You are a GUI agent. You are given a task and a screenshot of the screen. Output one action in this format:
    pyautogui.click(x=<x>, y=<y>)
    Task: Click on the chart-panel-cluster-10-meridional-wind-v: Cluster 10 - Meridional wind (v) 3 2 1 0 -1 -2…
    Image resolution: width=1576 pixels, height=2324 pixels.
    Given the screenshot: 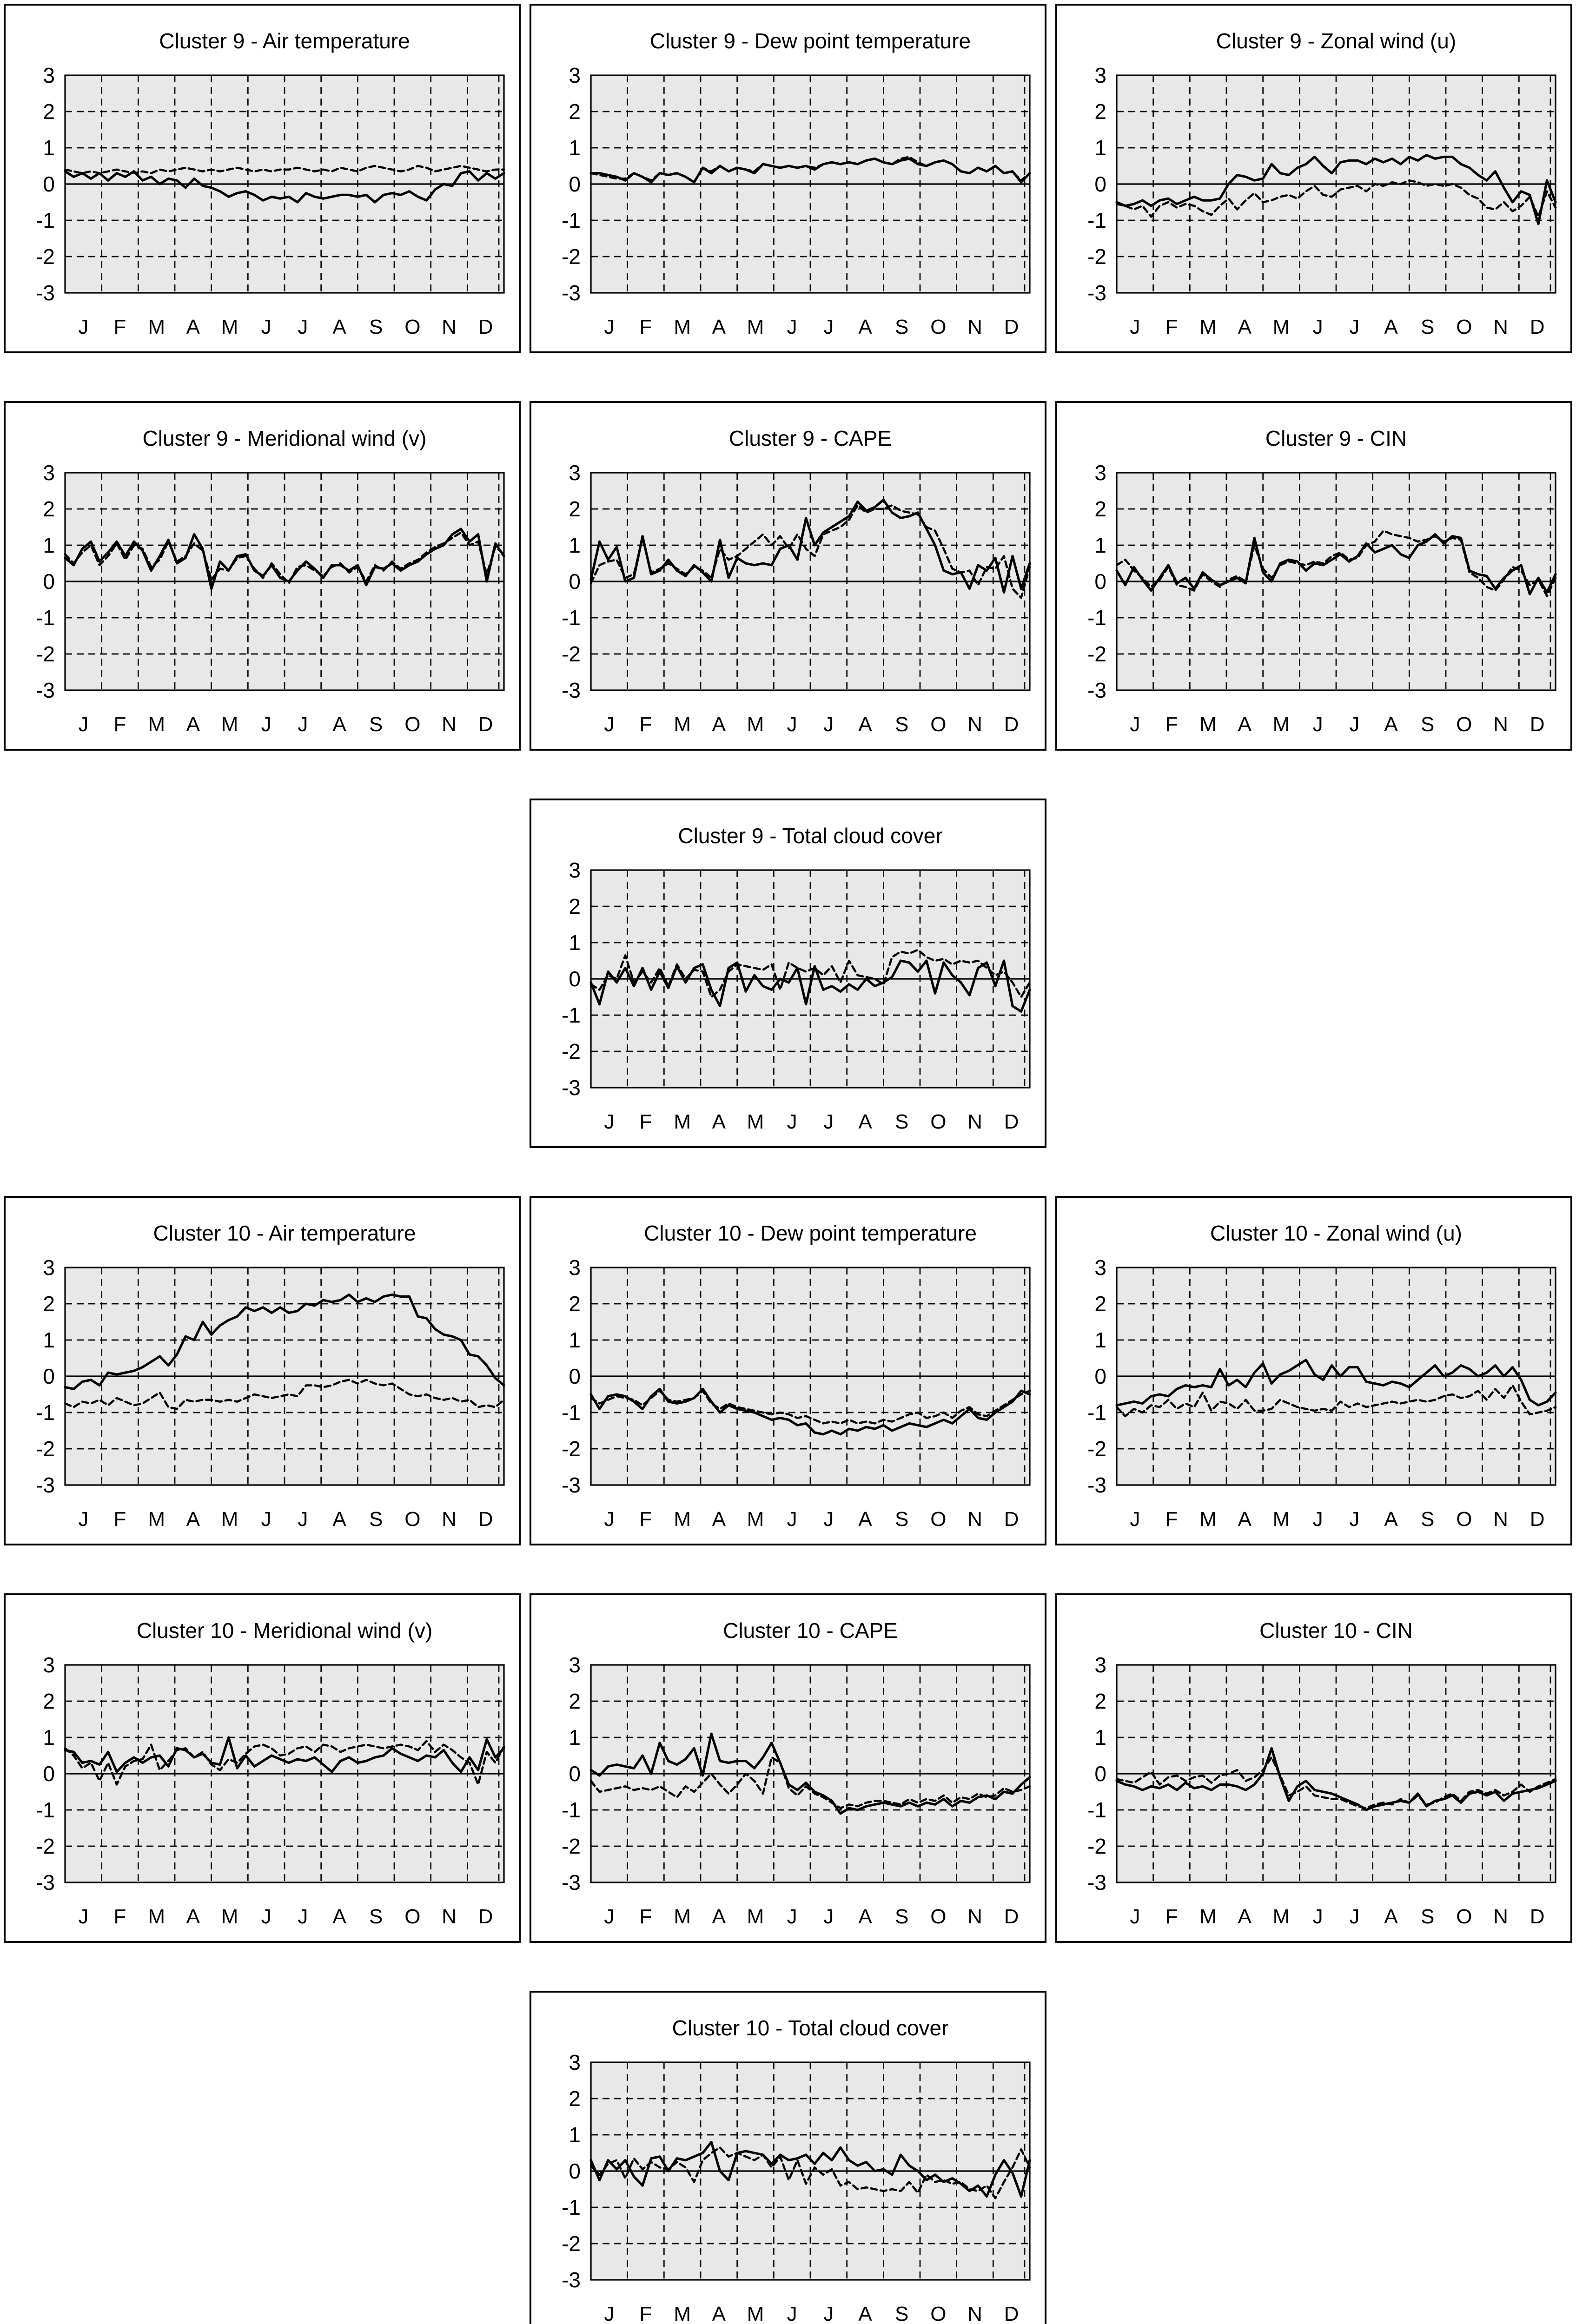 What is the action you would take?
    pyautogui.click(x=263, y=1768)
    